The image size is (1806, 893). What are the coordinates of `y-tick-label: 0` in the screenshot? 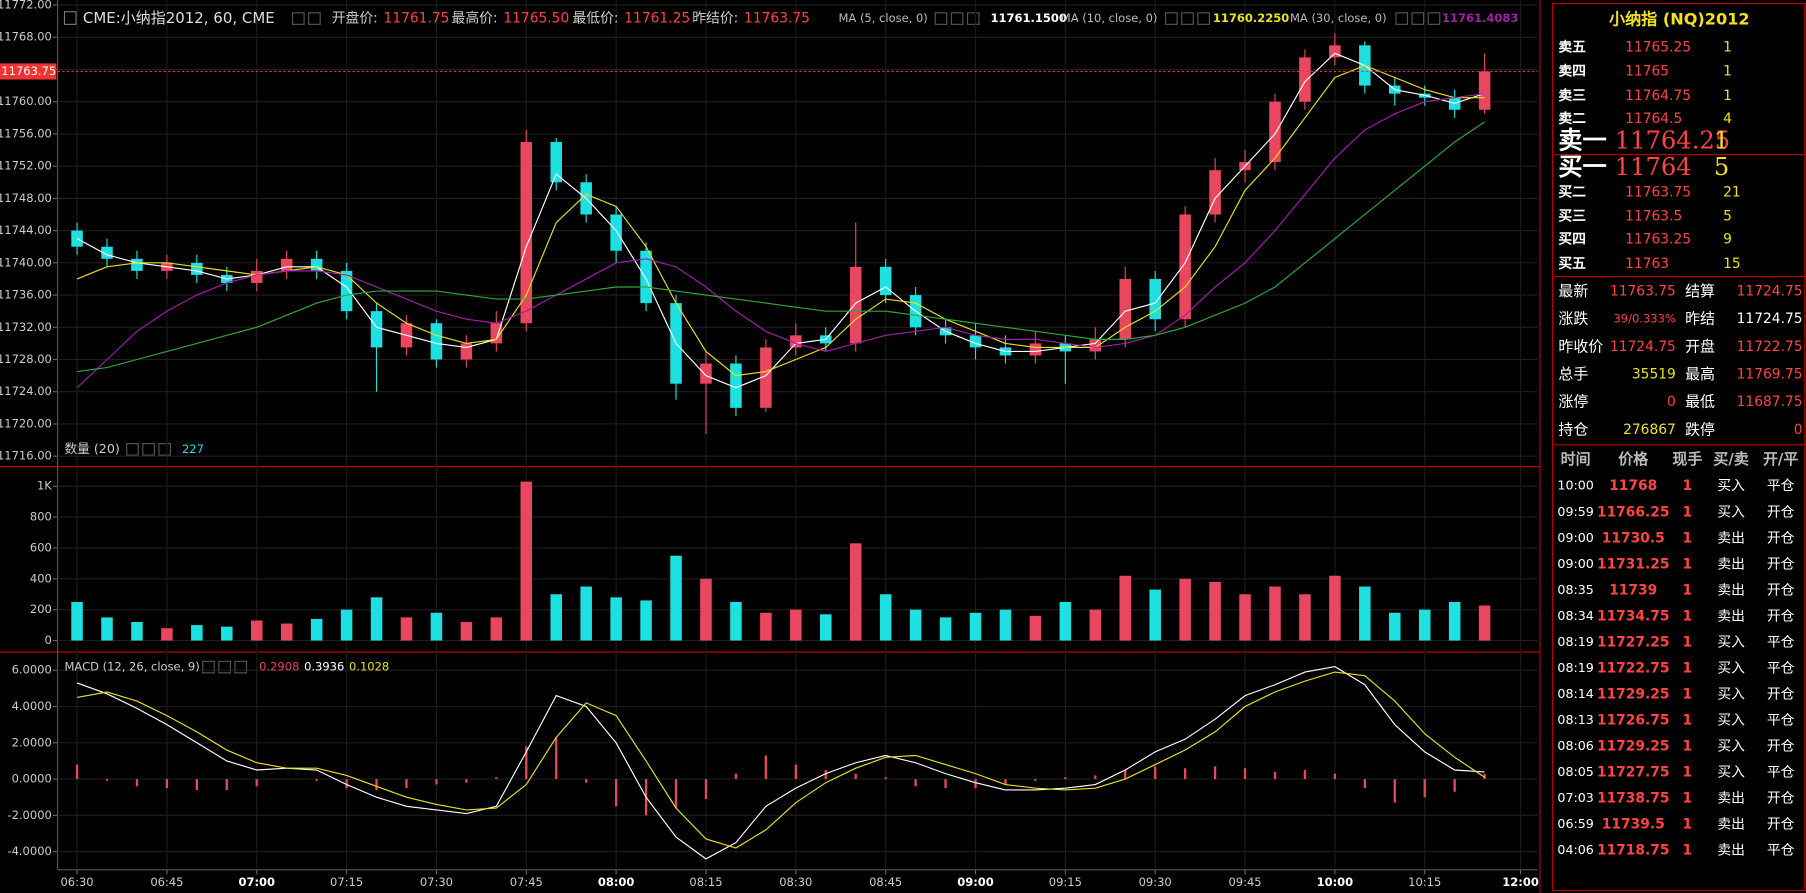 It's located at (48, 640).